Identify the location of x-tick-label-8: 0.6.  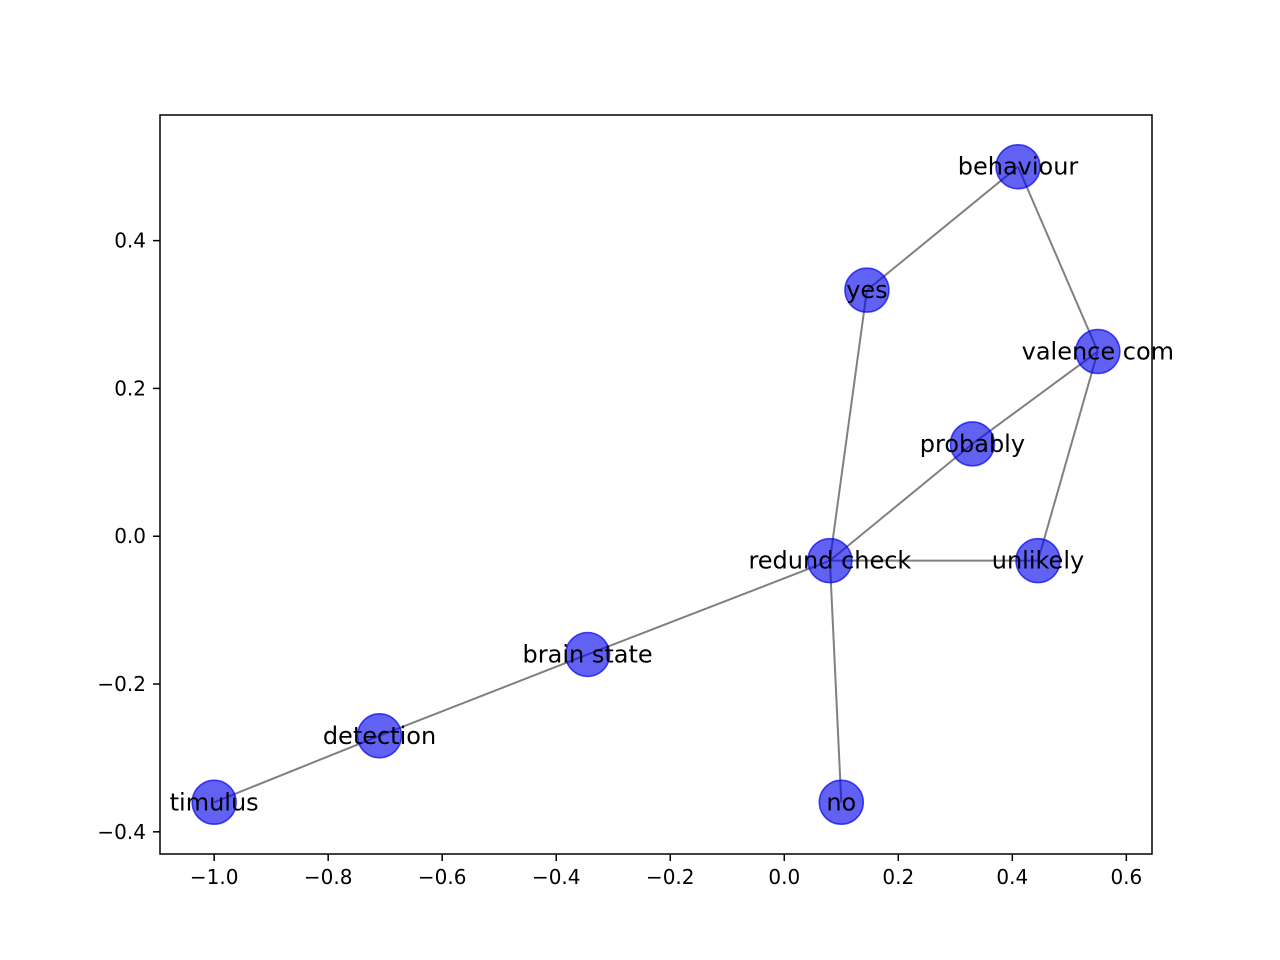
(1126, 877).